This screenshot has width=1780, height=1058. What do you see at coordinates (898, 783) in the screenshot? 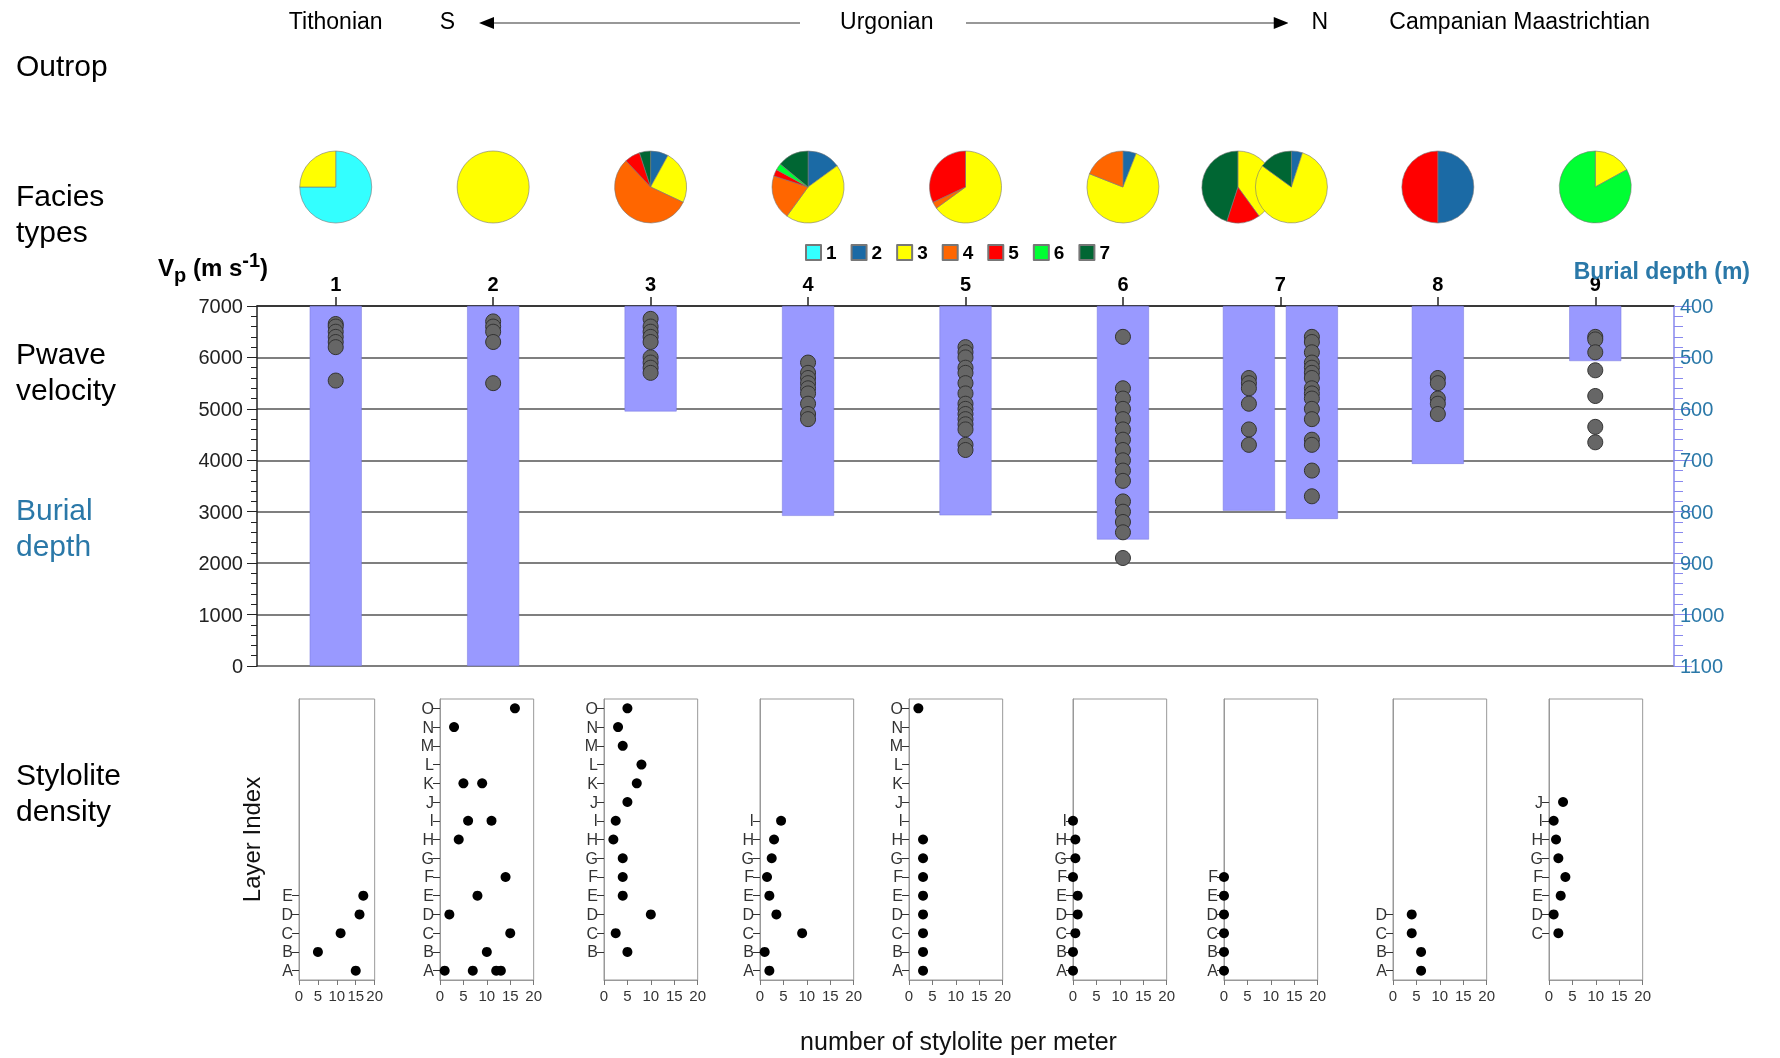
I see `y-tick-label: K` at bounding box center [898, 783].